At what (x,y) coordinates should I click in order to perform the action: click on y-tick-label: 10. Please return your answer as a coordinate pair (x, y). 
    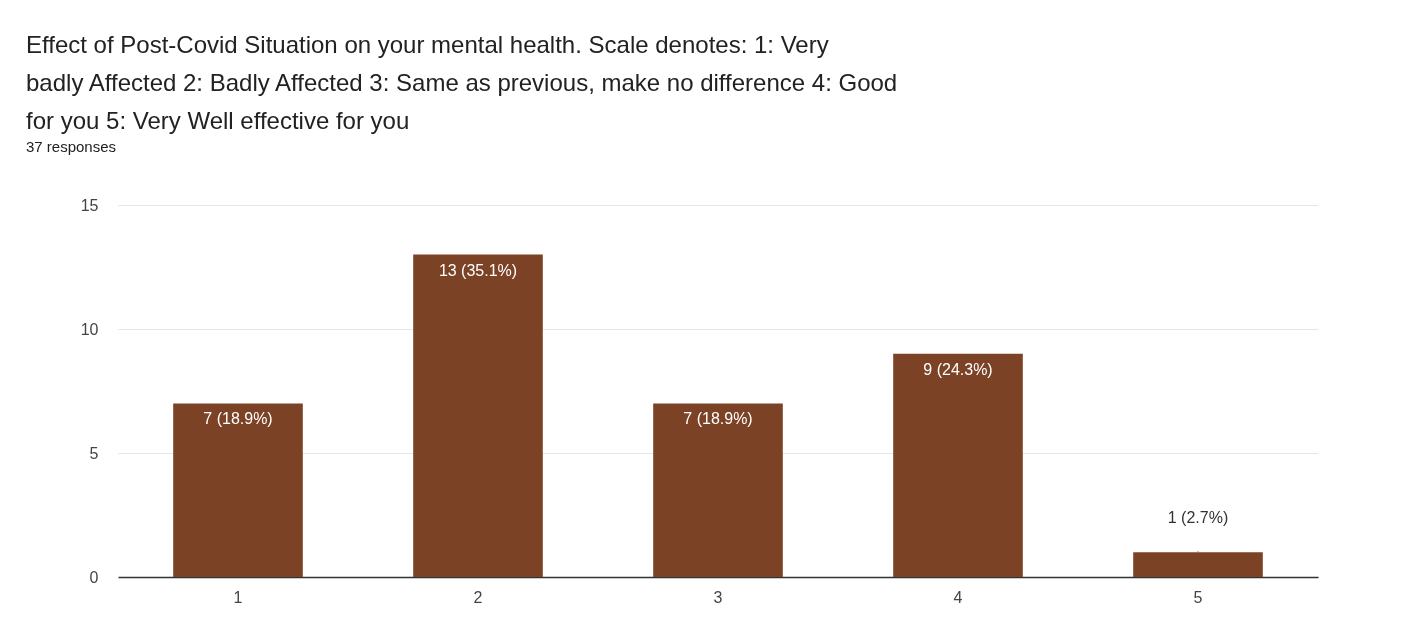
    Looking at the image, I should click on (89, 329).